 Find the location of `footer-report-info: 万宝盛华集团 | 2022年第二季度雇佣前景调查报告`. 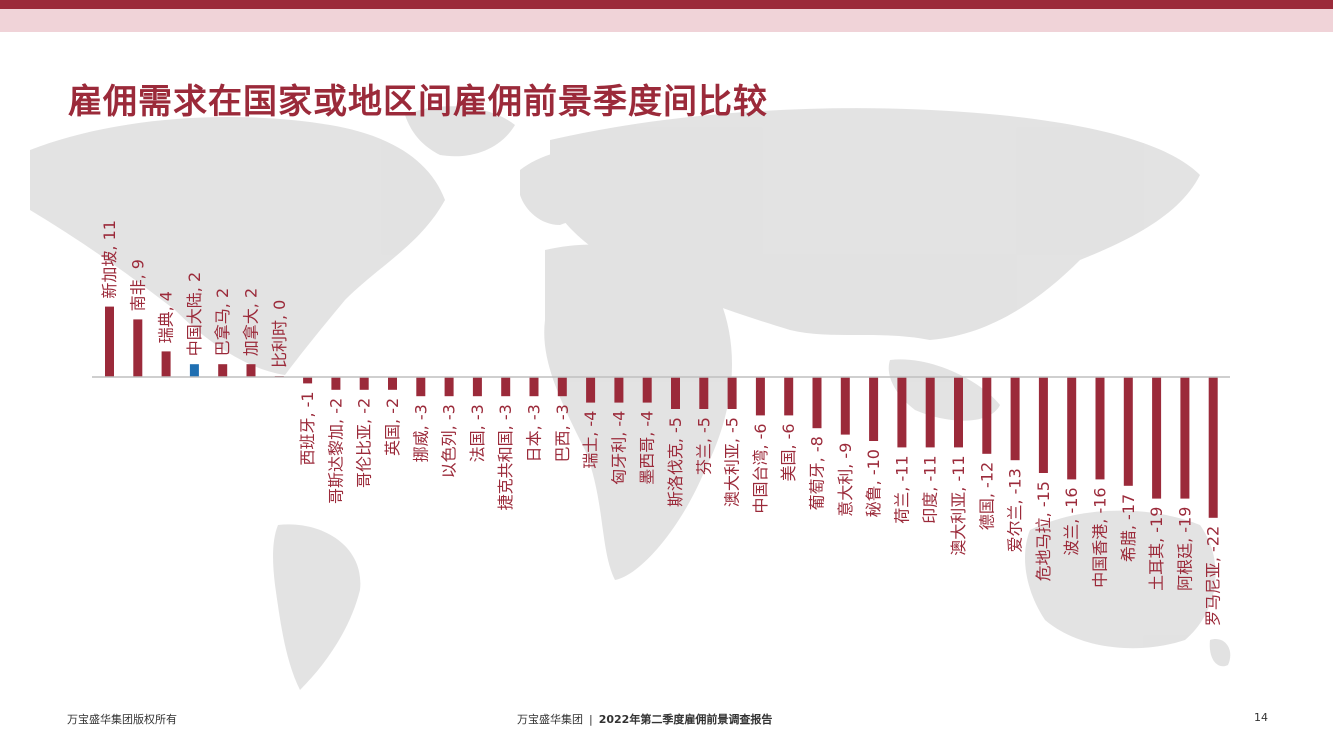

footer-report-info: 万宝盛华集团 | 2022年第二季度雇佣前景调查报告 is located at coordinates (644, 719).